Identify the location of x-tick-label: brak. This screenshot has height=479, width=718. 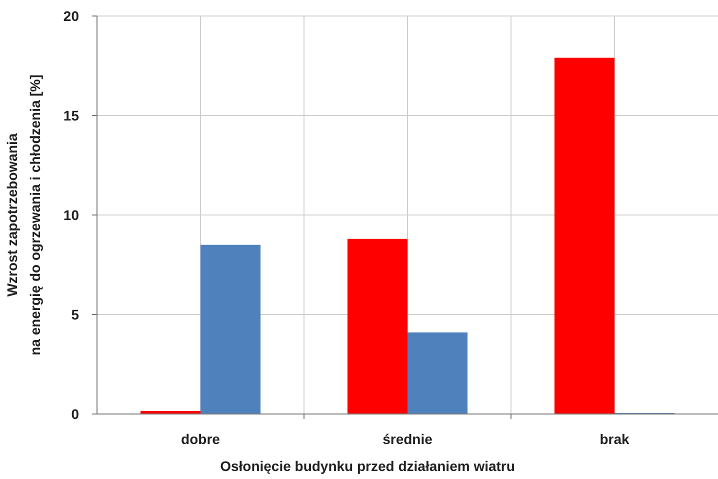
(615, 439).